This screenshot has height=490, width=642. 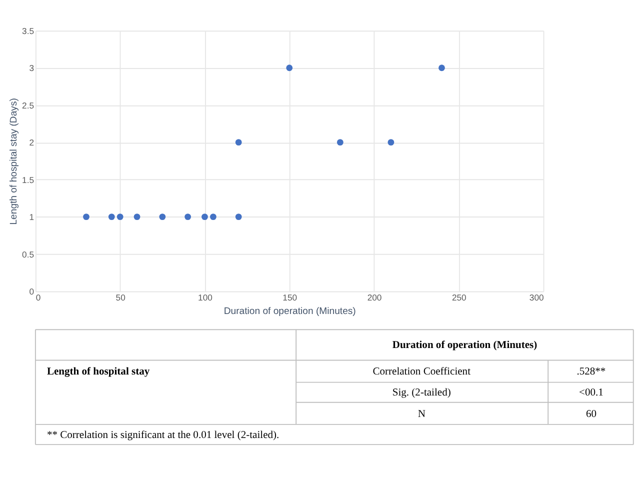 What do you see at coordinates (28, 254) in the screenshot?
I see `y-tick-label: 0.5` at bounding box center [28, 254].